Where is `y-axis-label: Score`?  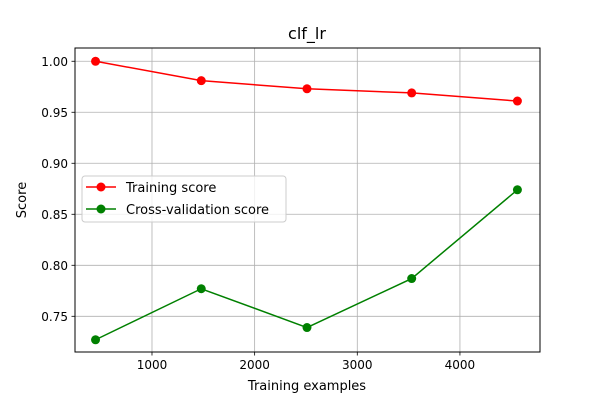
y-axis-label: Score is located at coordinates (22, 200).